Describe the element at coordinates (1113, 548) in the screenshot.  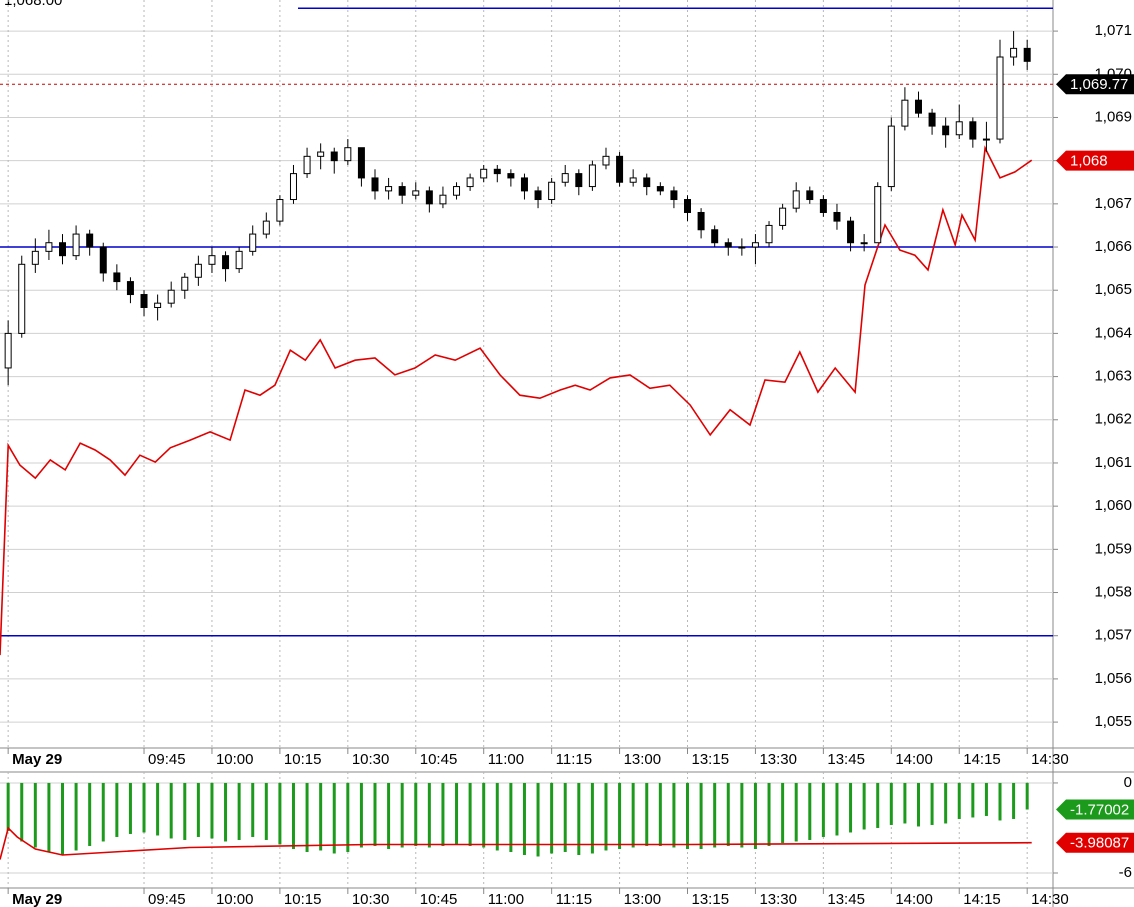
I see `y-tick-label: 1,059` at that location.